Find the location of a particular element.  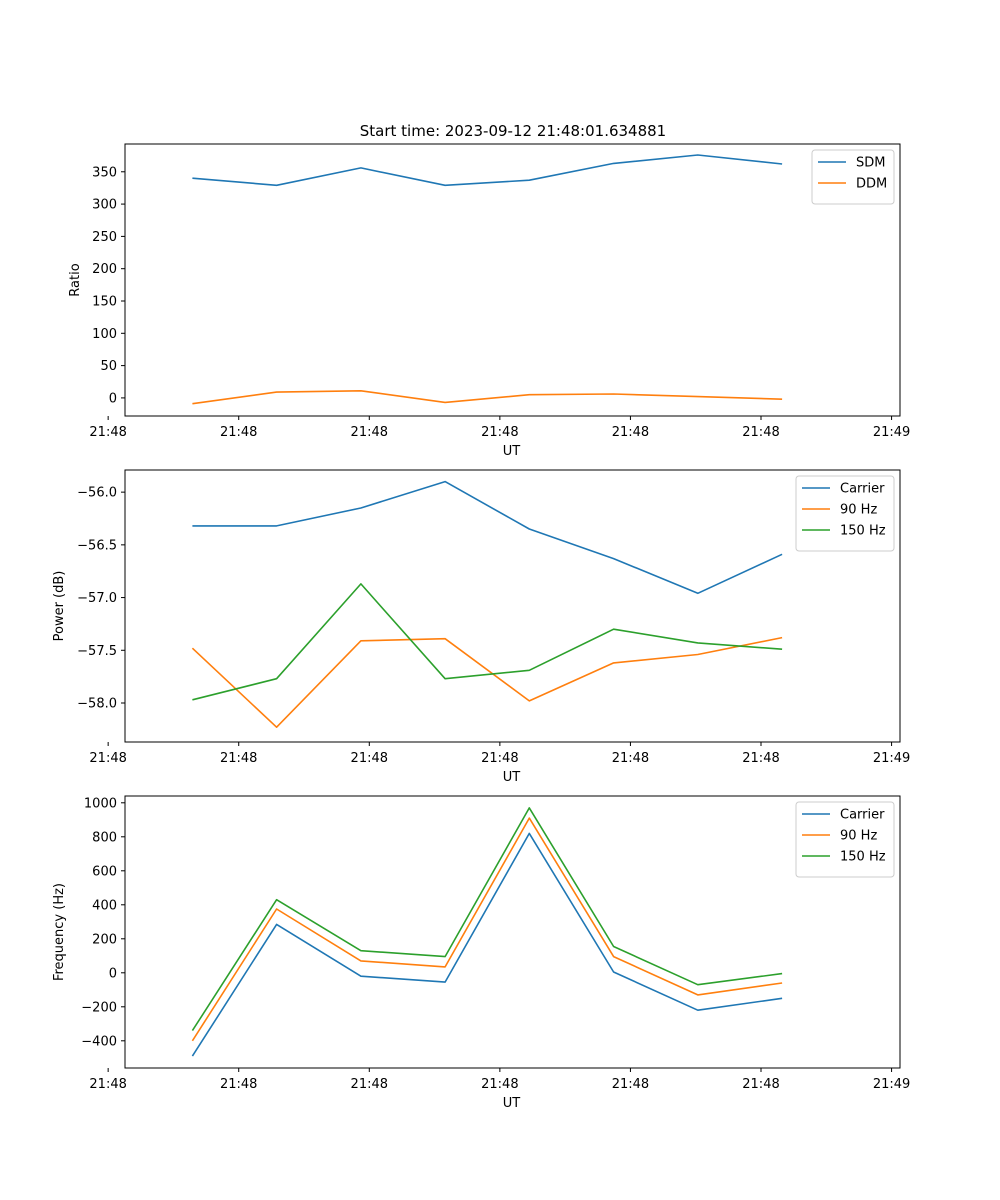

y-tick-label: −57.0 is located at coordinates (97, 598).